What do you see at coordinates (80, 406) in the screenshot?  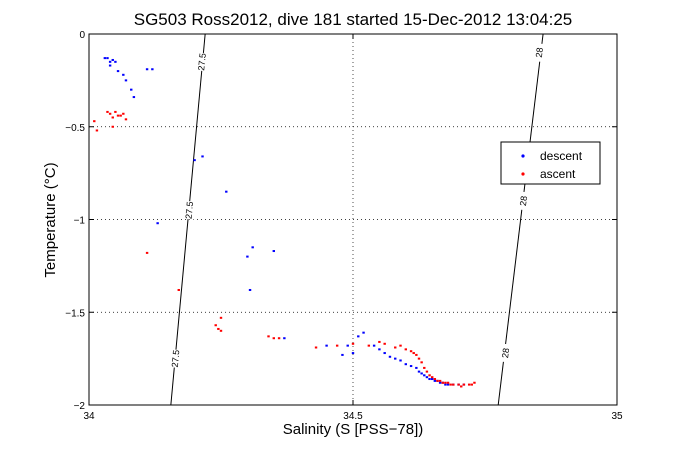 I see `y-tick-label: −2` at bounding box center [80, 406].